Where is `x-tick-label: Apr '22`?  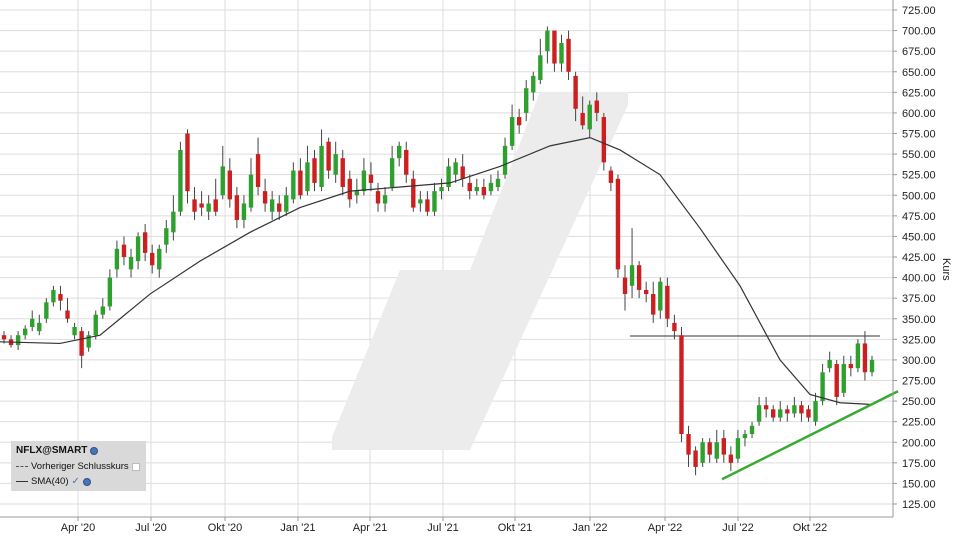
x-tick-label: Apr '22 is located at coordinates (665, 528).